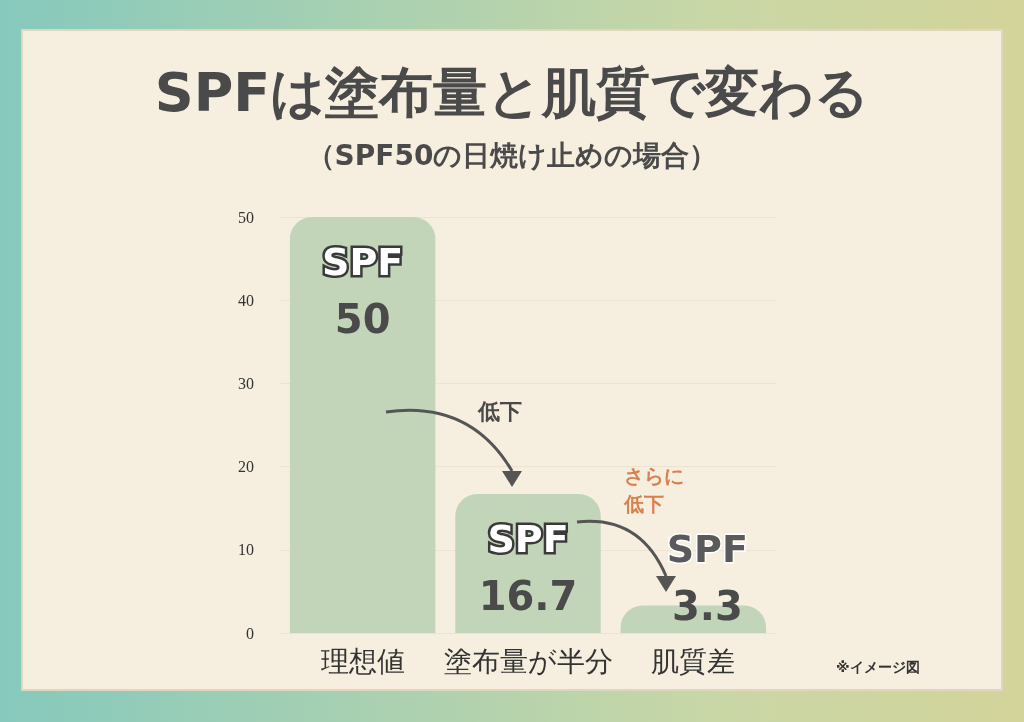 The width and height of the screenshot is (1024, 722). Describe the element at coordinates (362, 425) in the screenshot. I see `bar` at that location.